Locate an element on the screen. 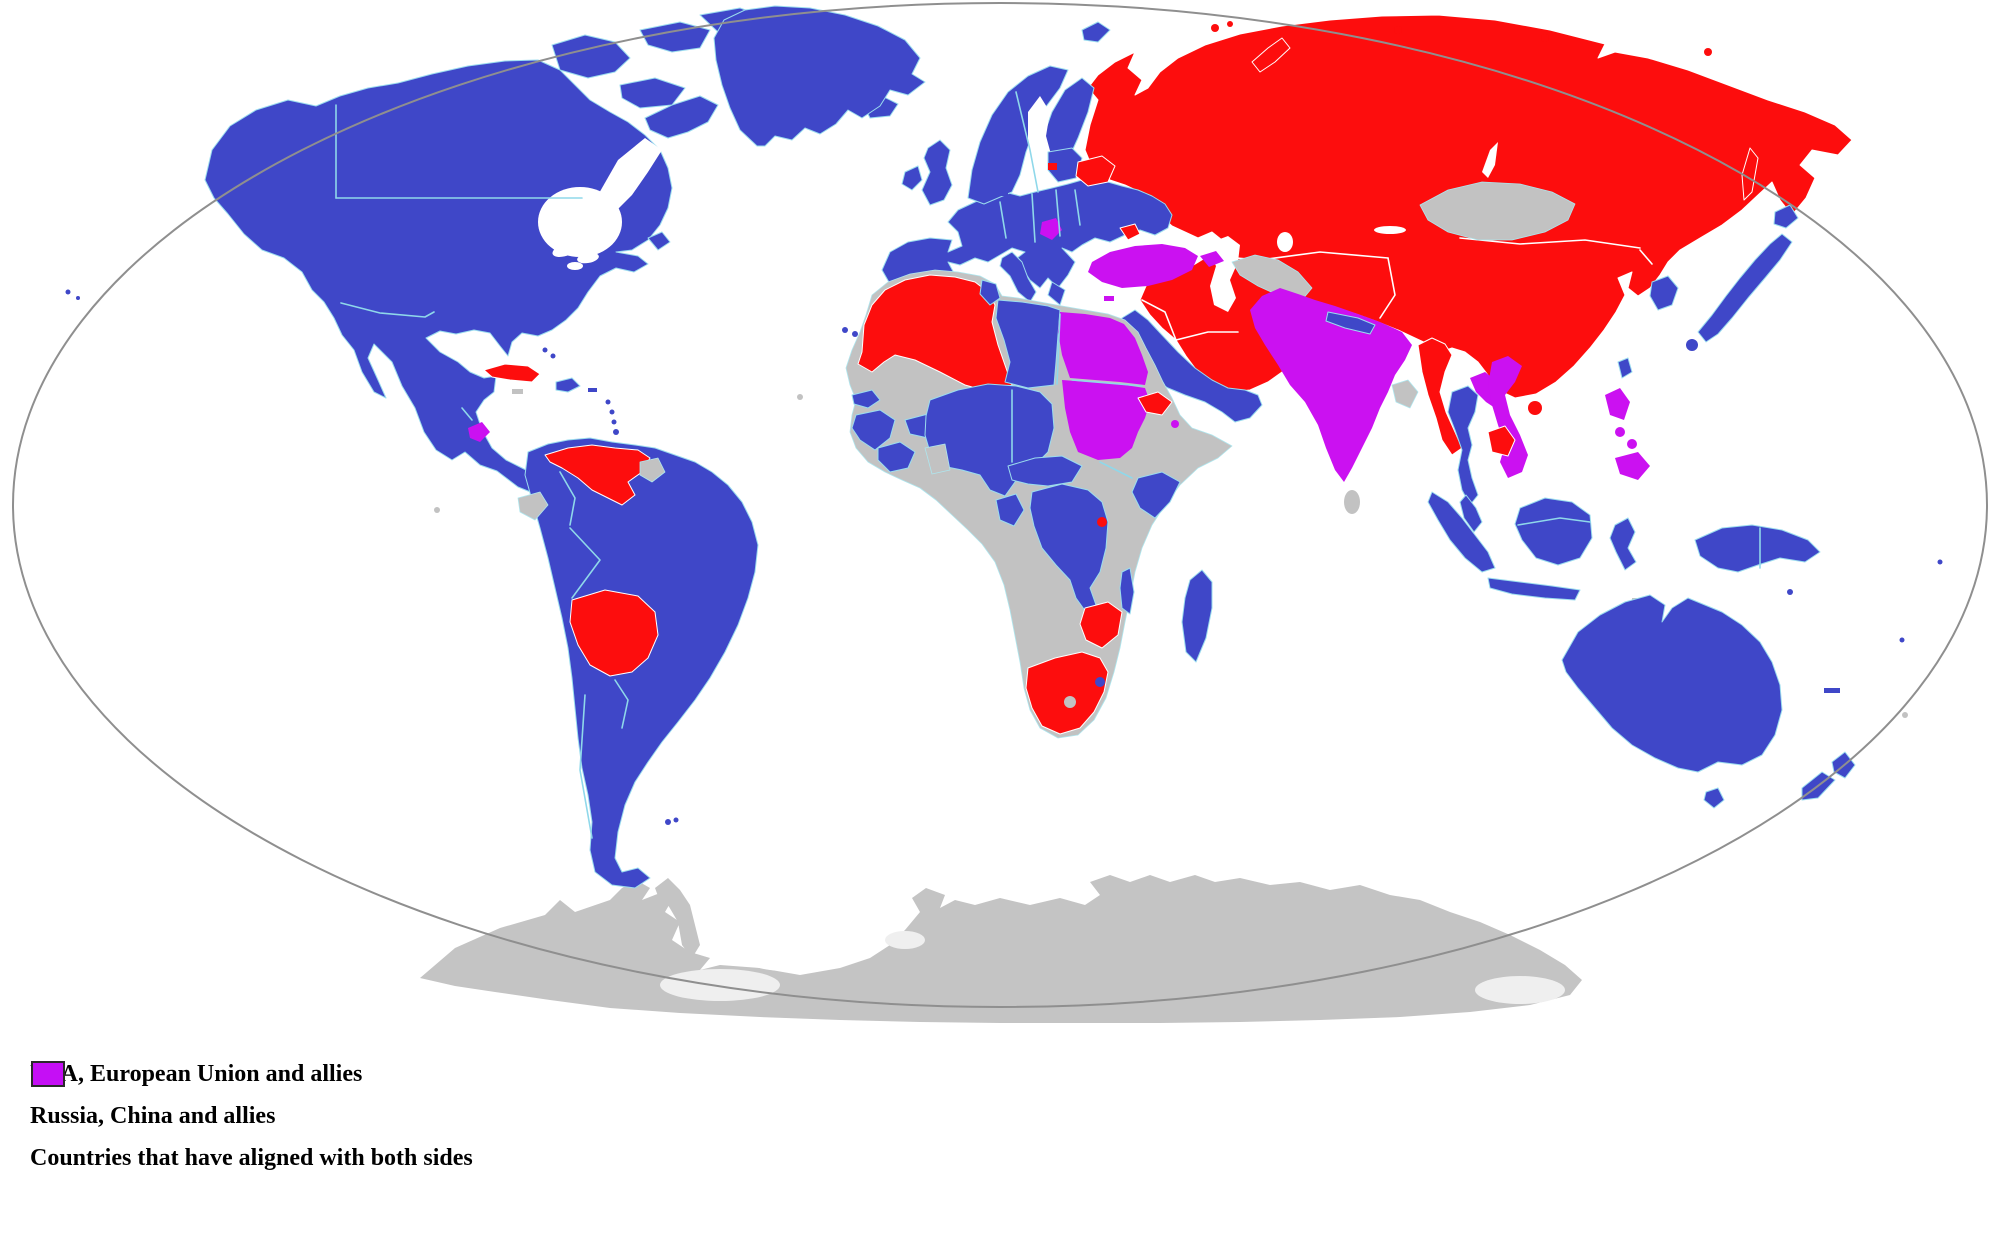  region-fiji is located at coordinates (1905, 715).